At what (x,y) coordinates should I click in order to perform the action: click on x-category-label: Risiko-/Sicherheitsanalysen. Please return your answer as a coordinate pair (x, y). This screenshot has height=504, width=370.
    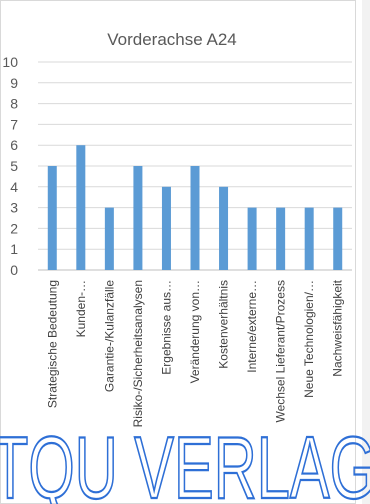
    Looking at the image, I should click on (138, 353).